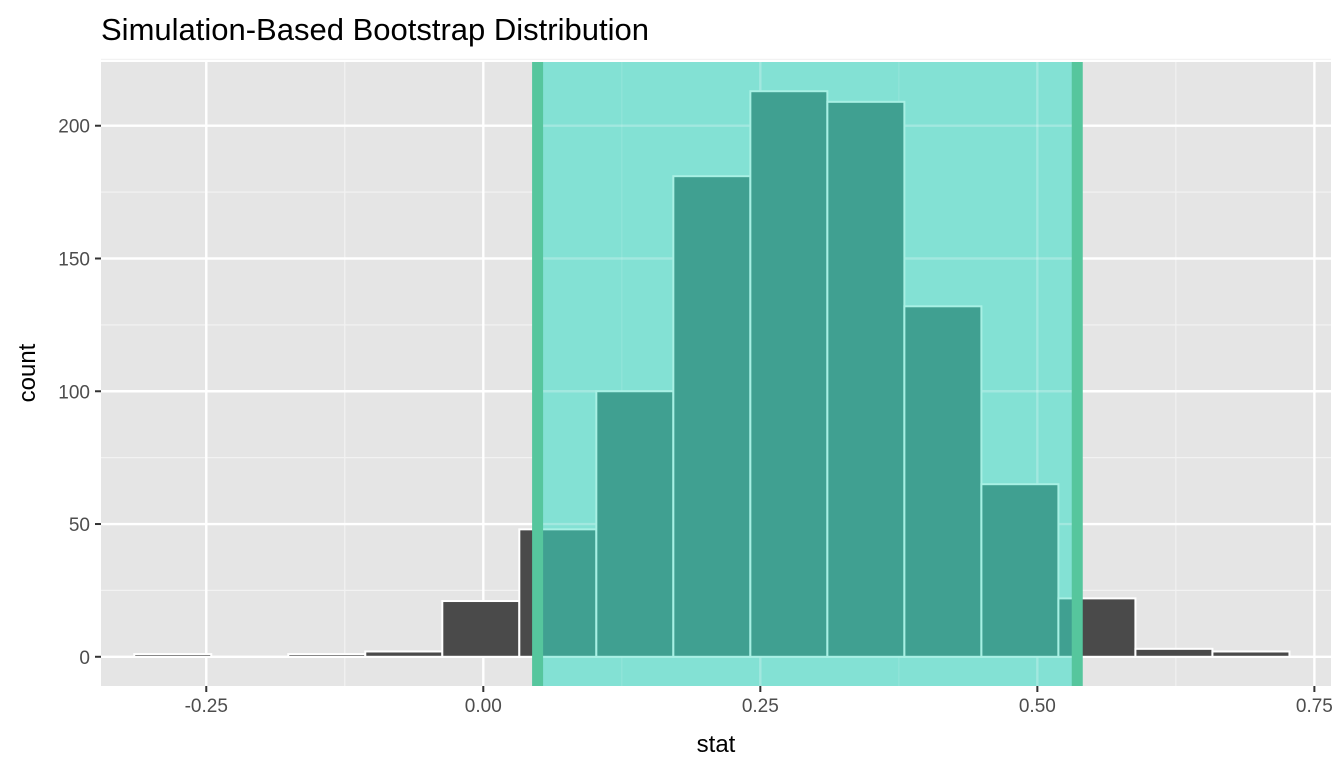 The width and height of the screenshot is (1344, 768). Describe the element at coordinates (27, 372) in the screenshot. I see `y-axis-title: count` at that location.